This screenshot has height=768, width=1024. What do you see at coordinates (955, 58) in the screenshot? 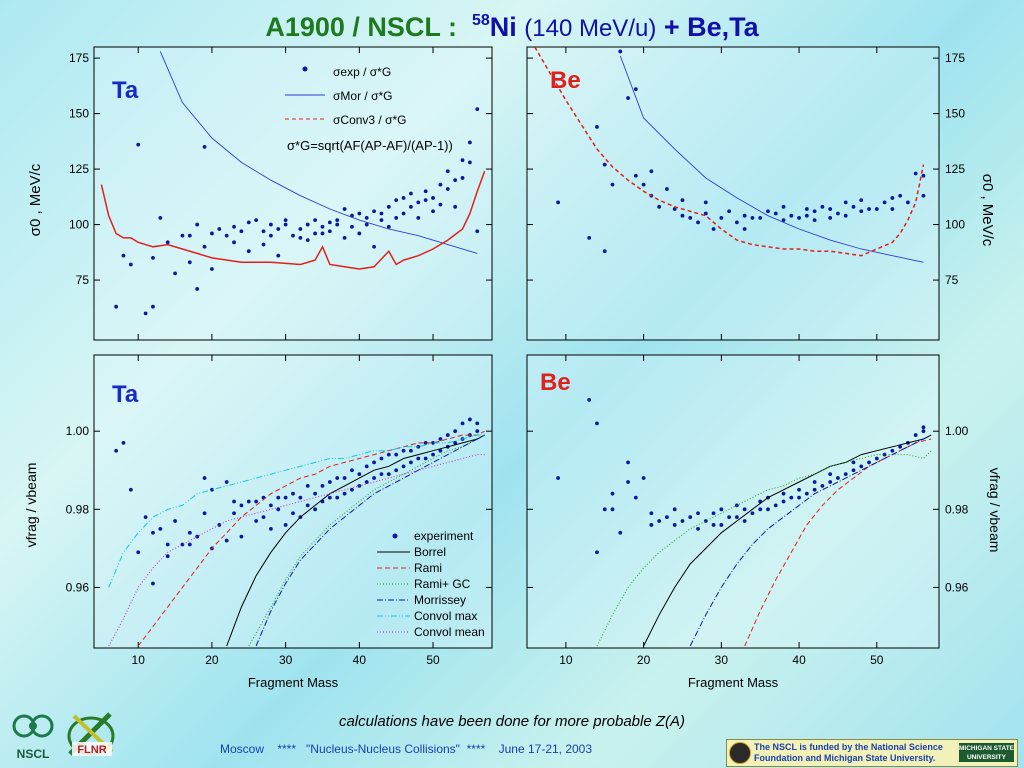
I see `y-tick-label: 175` at bounding box center [955, 58].